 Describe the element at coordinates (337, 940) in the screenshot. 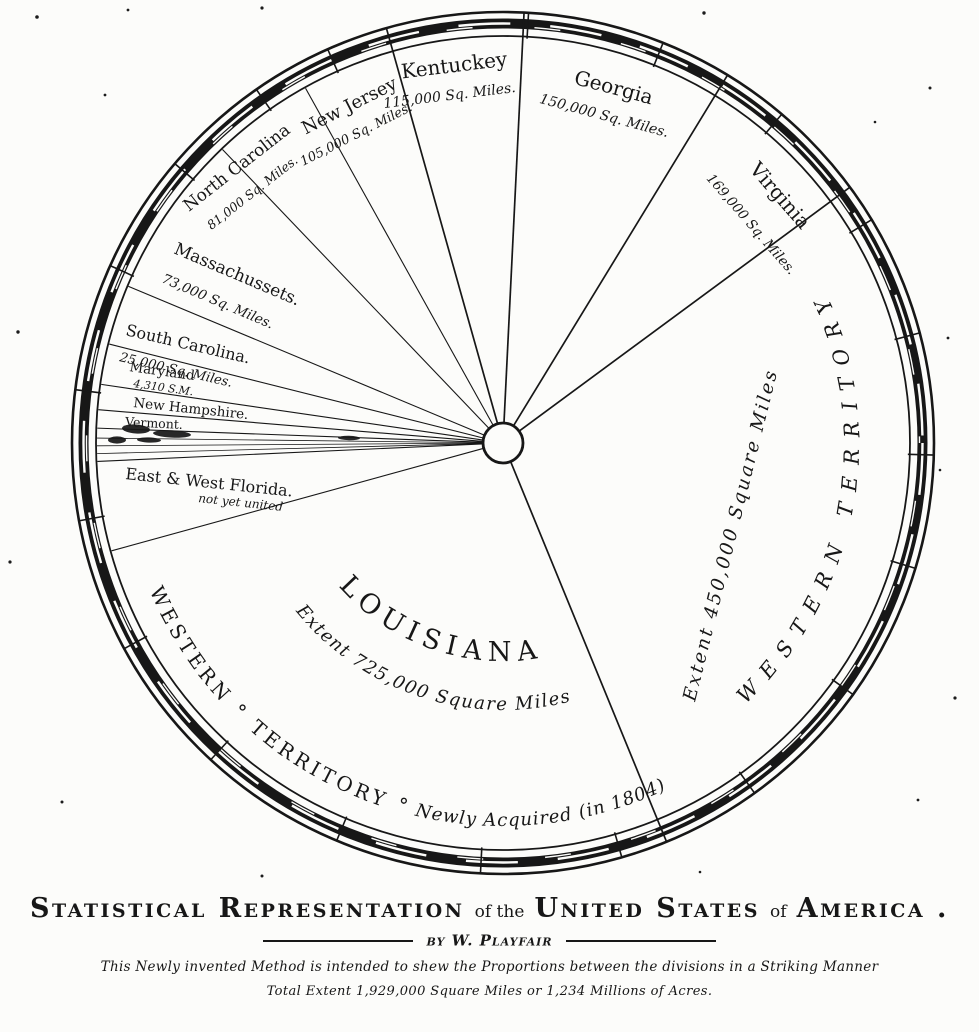

I see `byline-rule-left` at that location.